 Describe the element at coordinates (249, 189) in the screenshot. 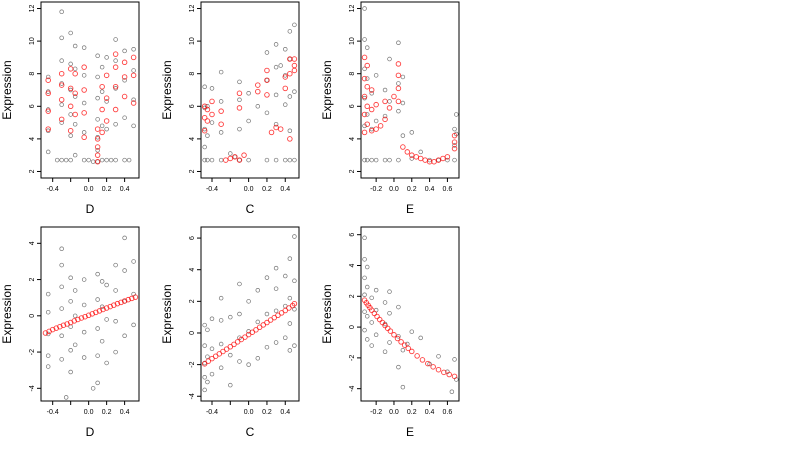

I see `x-tick-label: 0.0` at that location.